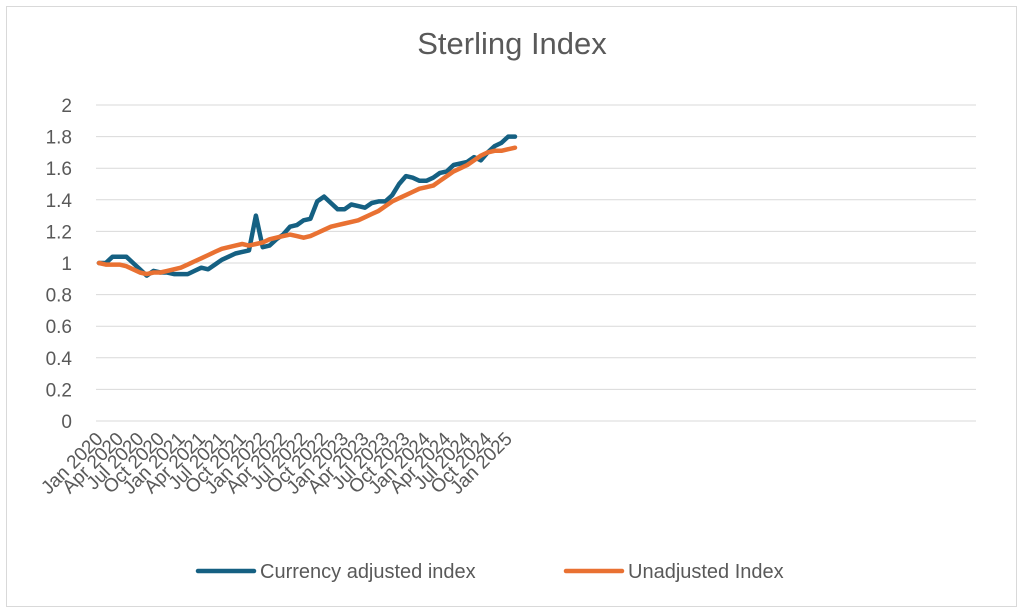  I want to click on legend-label: Unadjusted Index, so click(706, 572).